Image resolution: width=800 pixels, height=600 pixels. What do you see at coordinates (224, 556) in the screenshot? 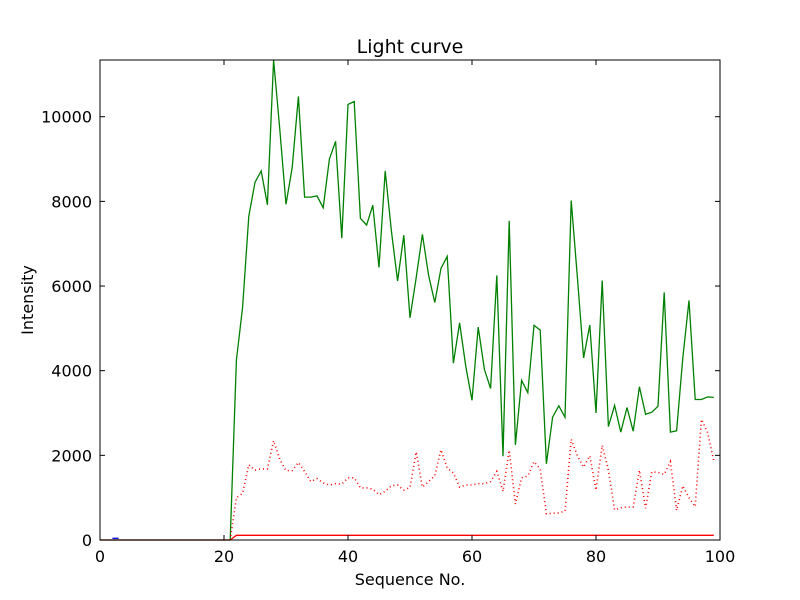
I see `x-tick-label: 20` at bounding box center [224, 556].